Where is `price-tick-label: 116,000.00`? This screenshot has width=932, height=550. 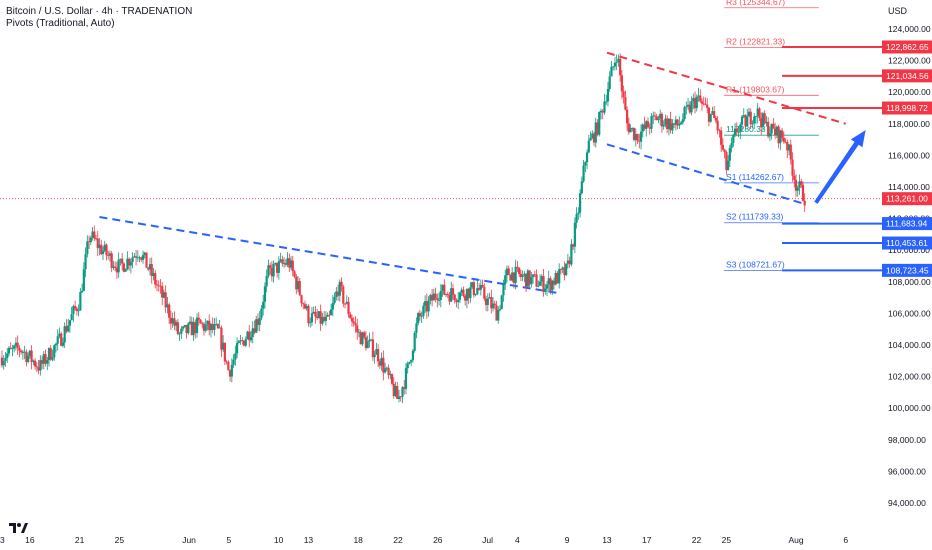
price-tick-label: 116,000.00 is located at coordinates (909, 155).